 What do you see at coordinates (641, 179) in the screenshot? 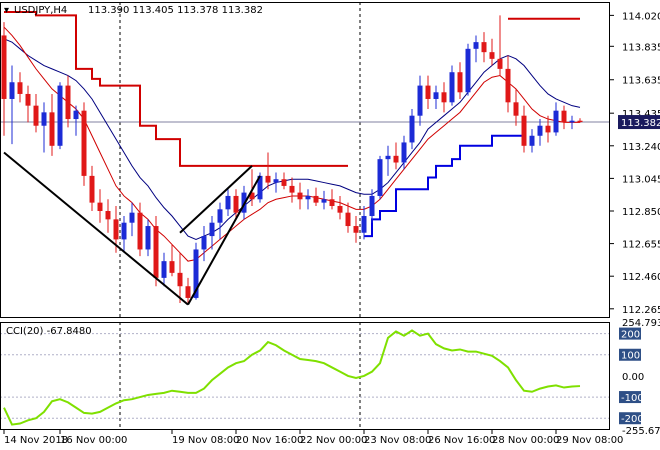
I see `price-tick-label: 113.045` at bounding box center [641, 179].